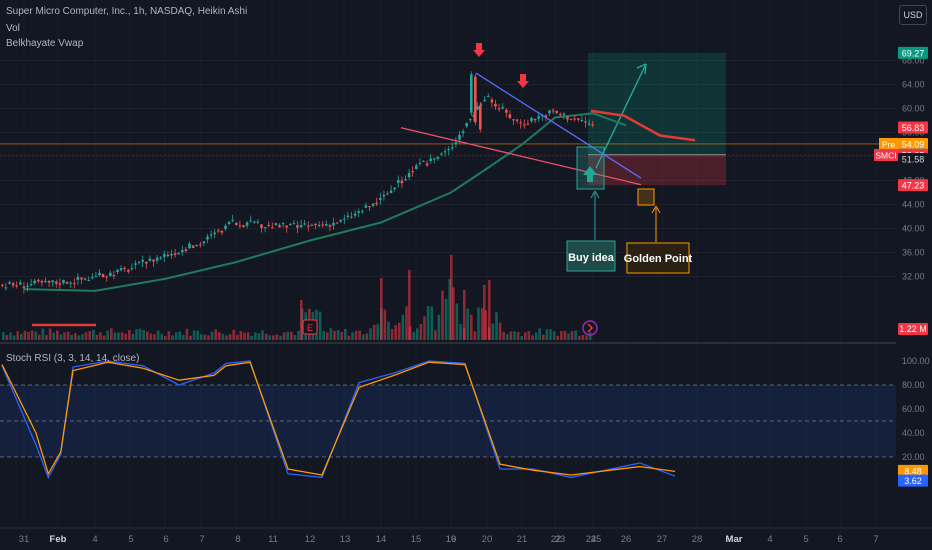 Image resolution: width=932 pixels, height=550 pixels. Describe the element at coordinates (697, 539) in the screenshot. I see `time-tick-label: 28` at that location.